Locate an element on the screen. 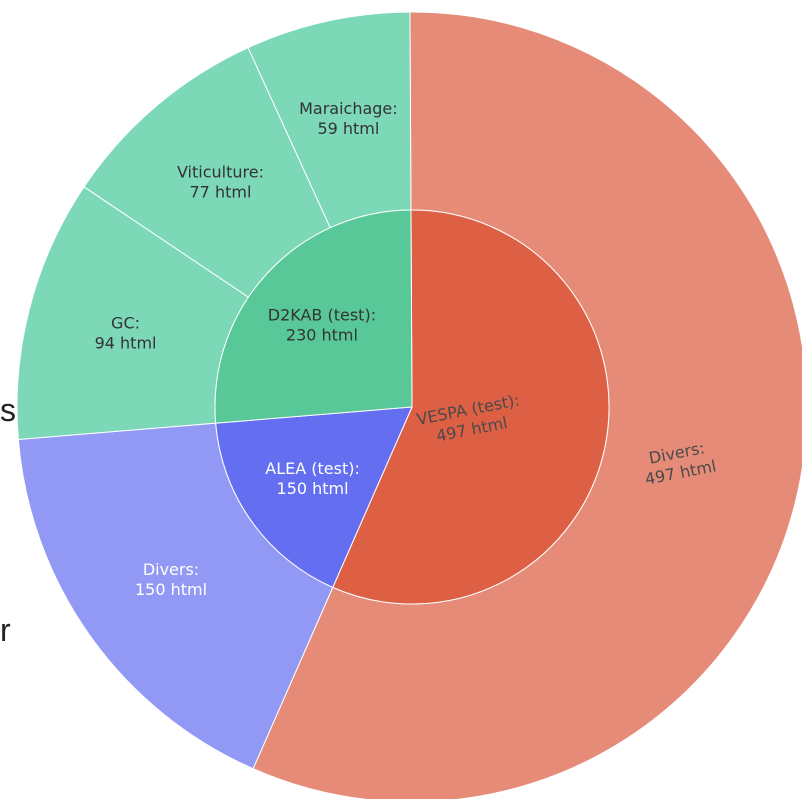 This screenshot has width=802, height=799. slice-label-name: D2KAB (test): is located at coordinates (322, 314).